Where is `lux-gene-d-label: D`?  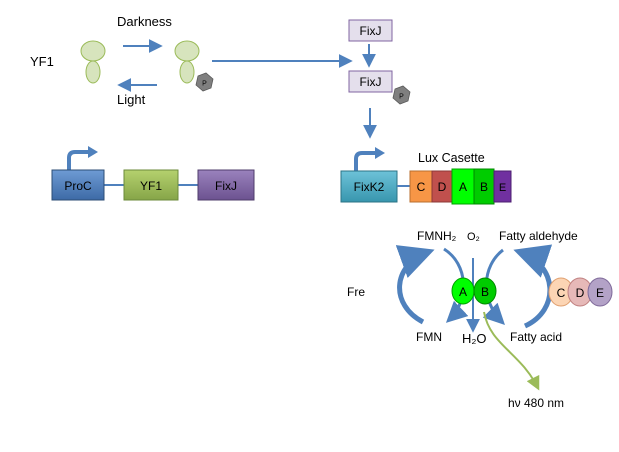
lux-gene-d-label: D is located at coordinates (442, 187).